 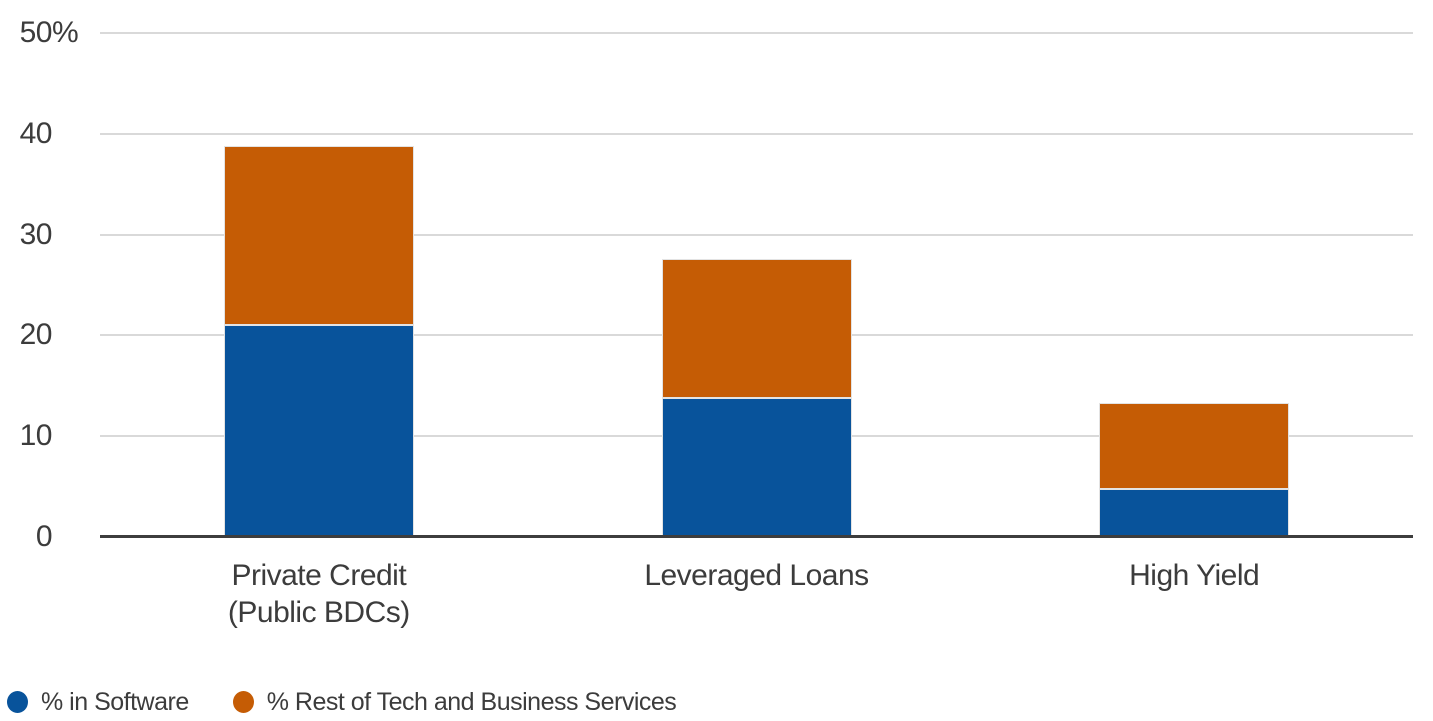 I want to click on bar-segment-private-credit-in-software, so click(x=318, y=431).